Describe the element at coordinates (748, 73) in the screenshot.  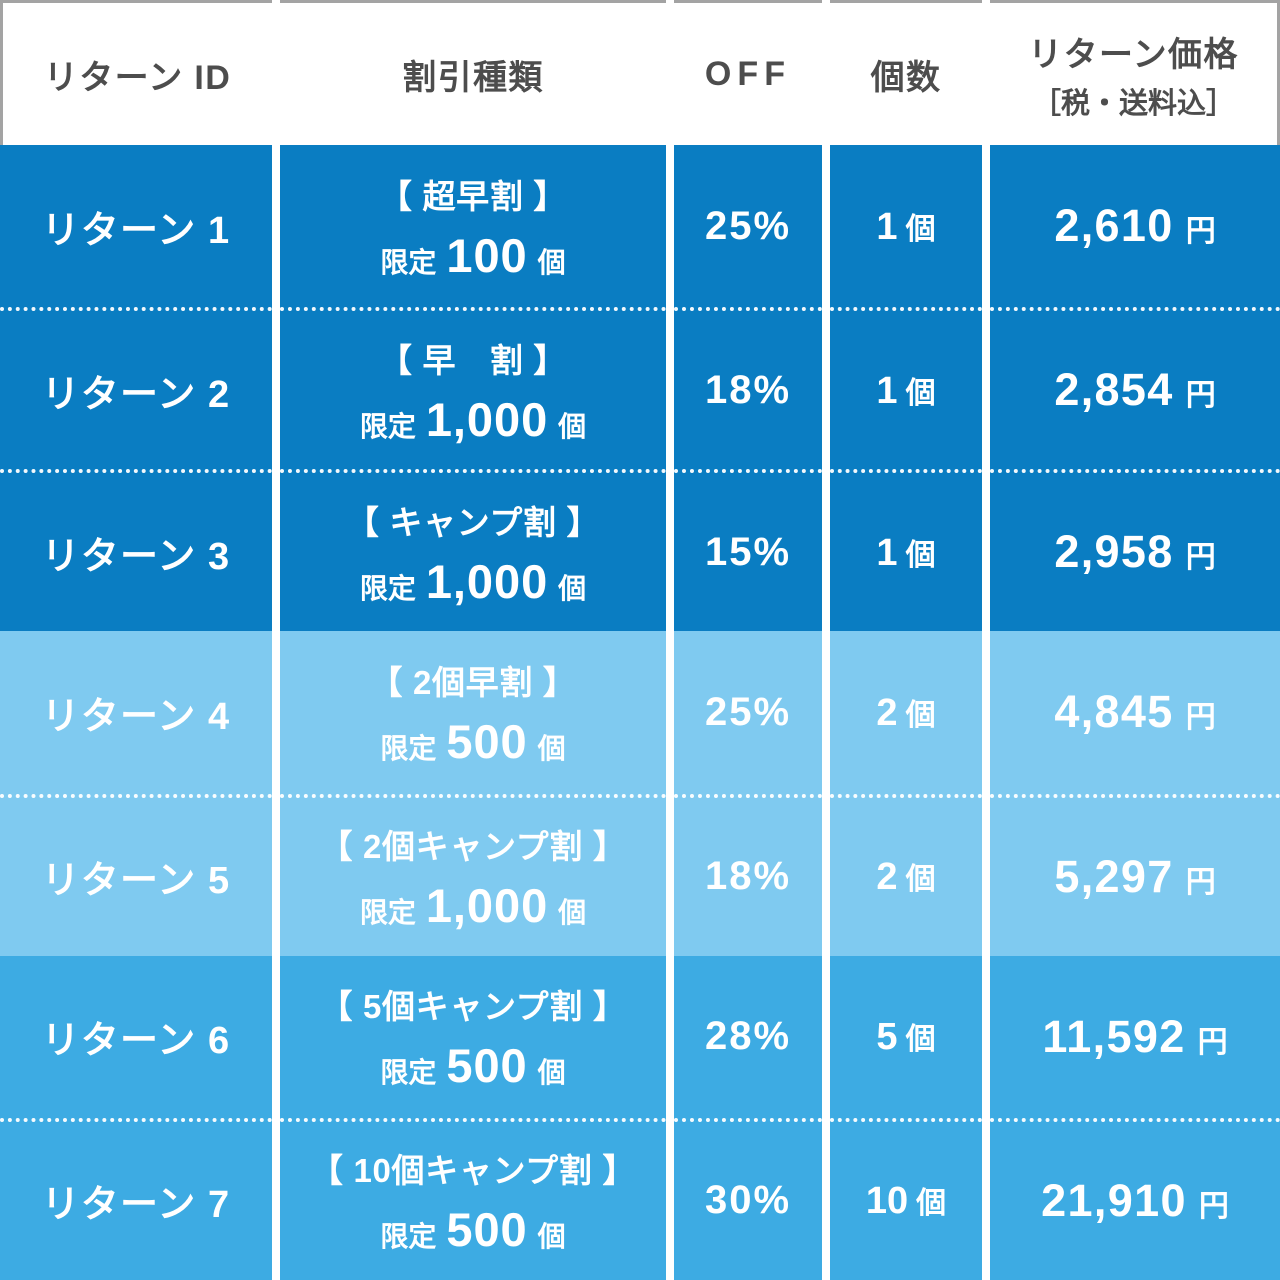
I see `header-label-off: OFF` at that location.